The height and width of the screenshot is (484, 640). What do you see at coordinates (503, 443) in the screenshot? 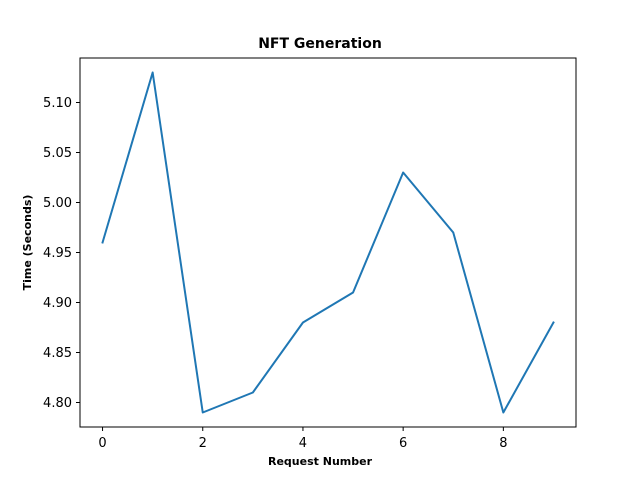
I see `x-tick-label: 8` at bounding box center [503, 443].